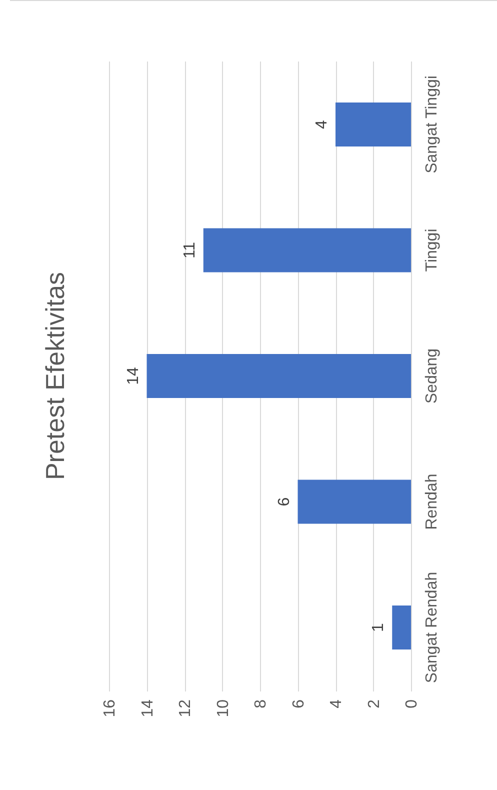  Describe the element at coordinates (336, 703) in the screenshot. I see `x-tick-label: 4` at that location.